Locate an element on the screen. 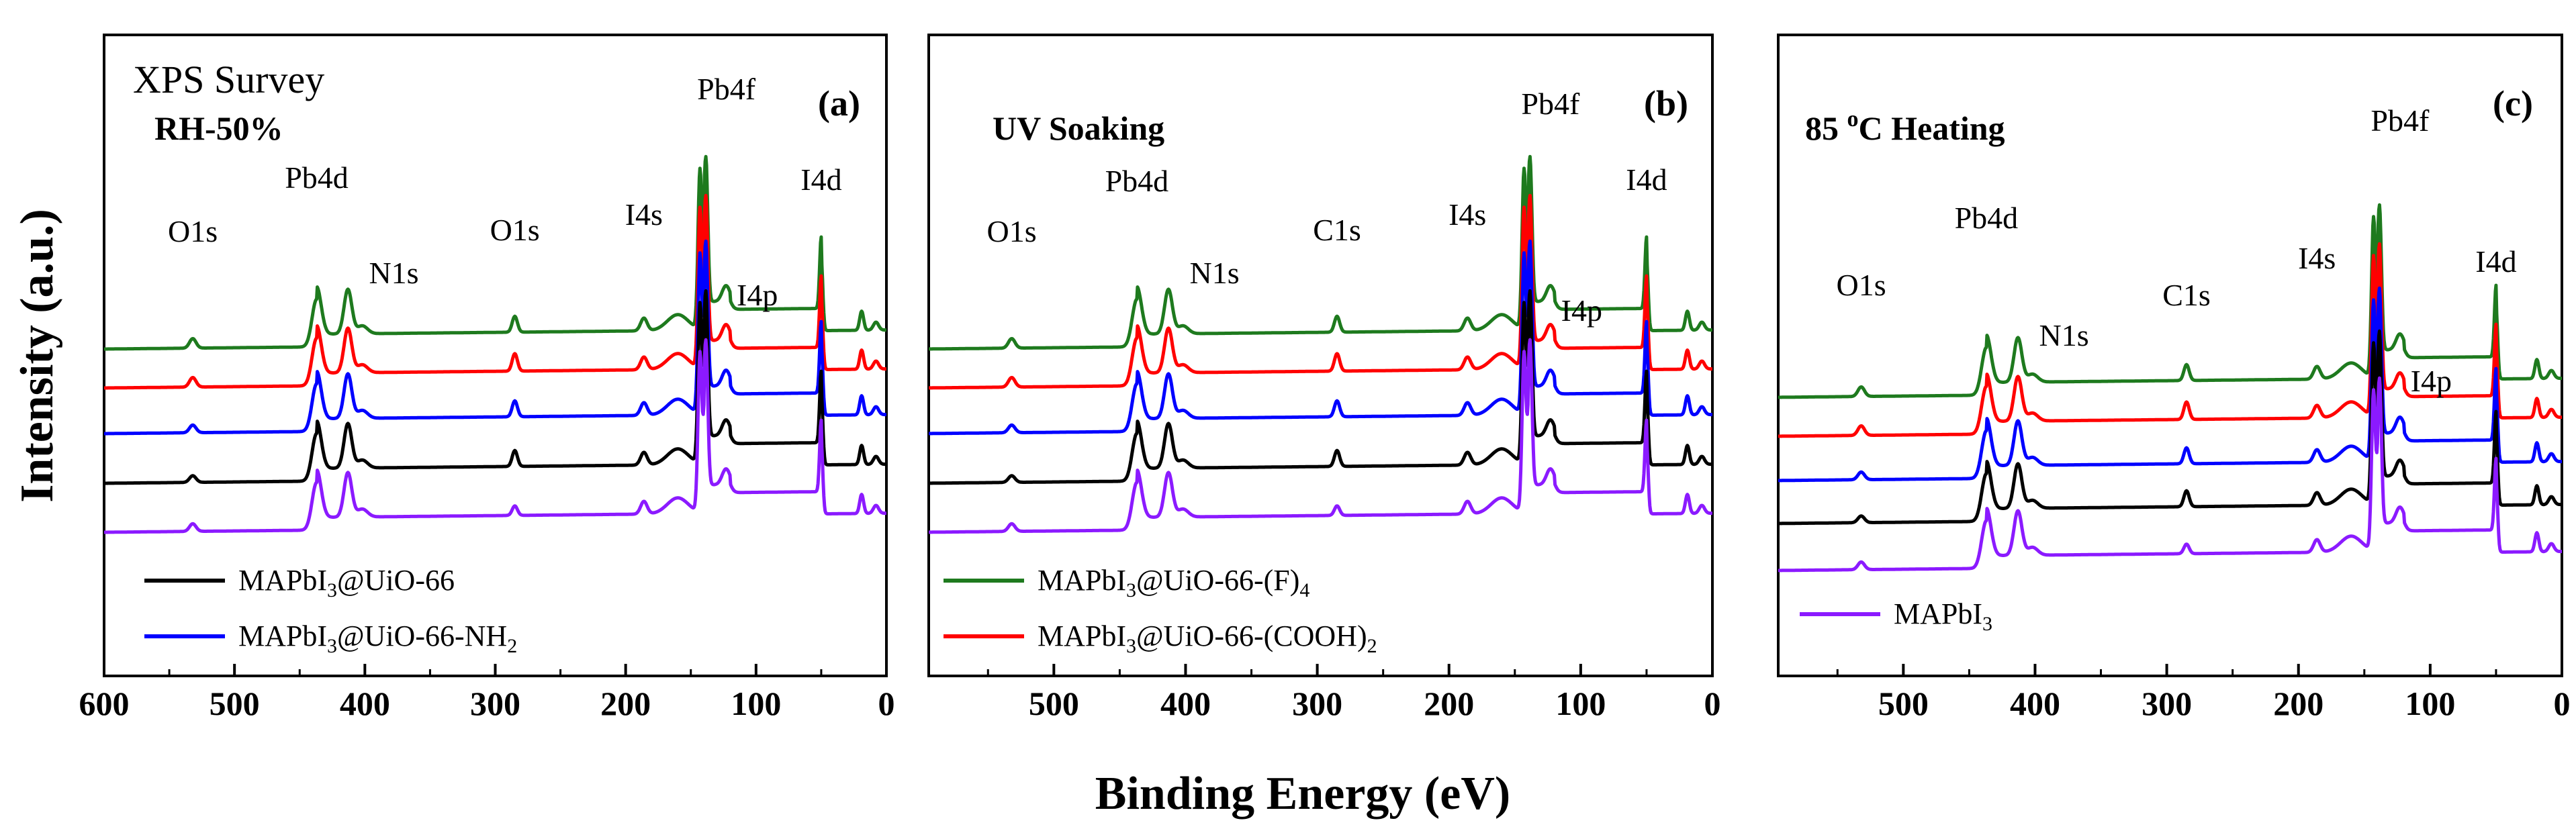 This screenshot has height=835, width=2576. x-tick-label: 0 is located at coordinates (1712, 704).